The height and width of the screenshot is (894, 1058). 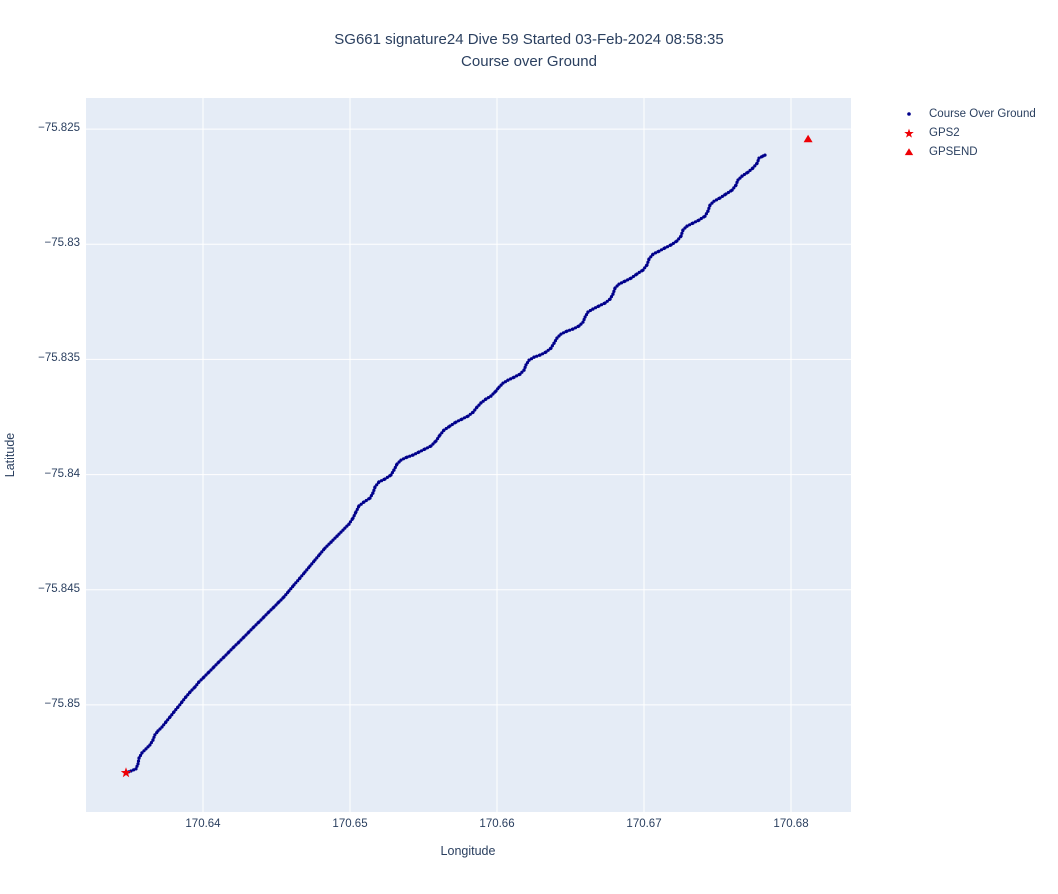 I want to click on gps2-star-icon, so click(x=909, y=133).